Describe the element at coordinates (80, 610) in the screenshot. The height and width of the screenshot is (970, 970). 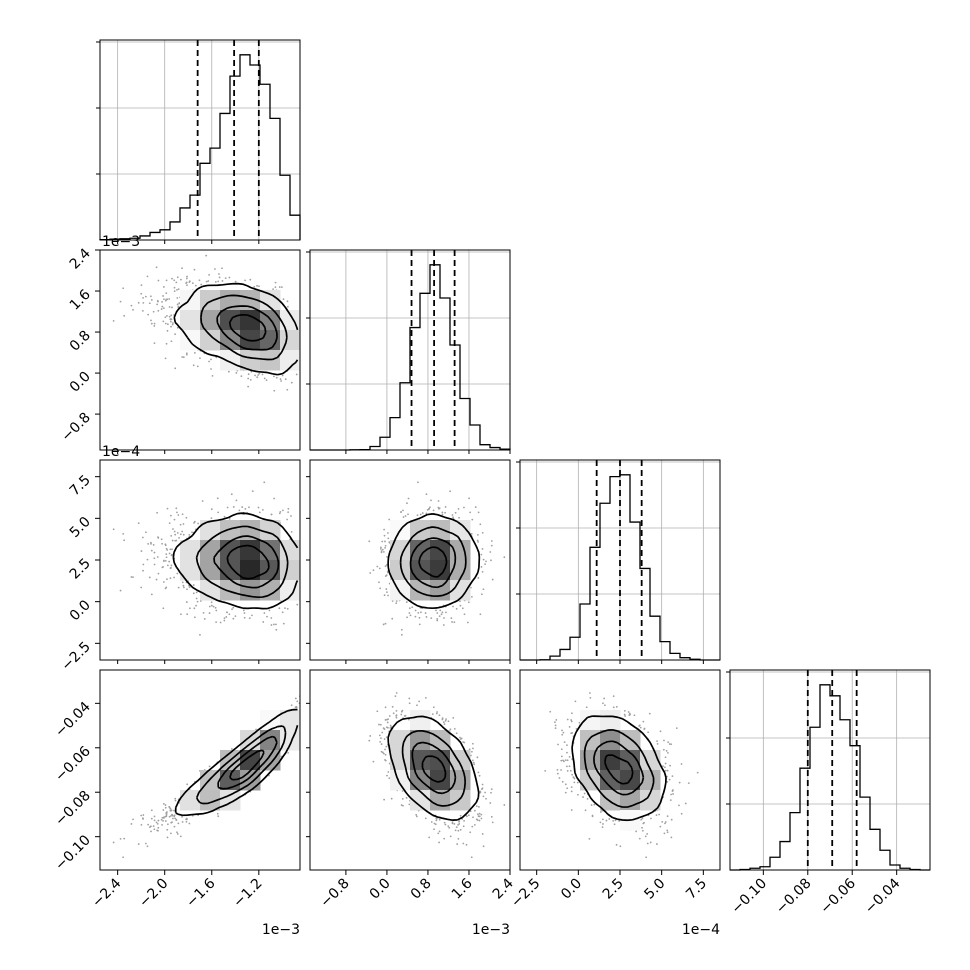
I see `y-tick-label: 0.0` at that location.